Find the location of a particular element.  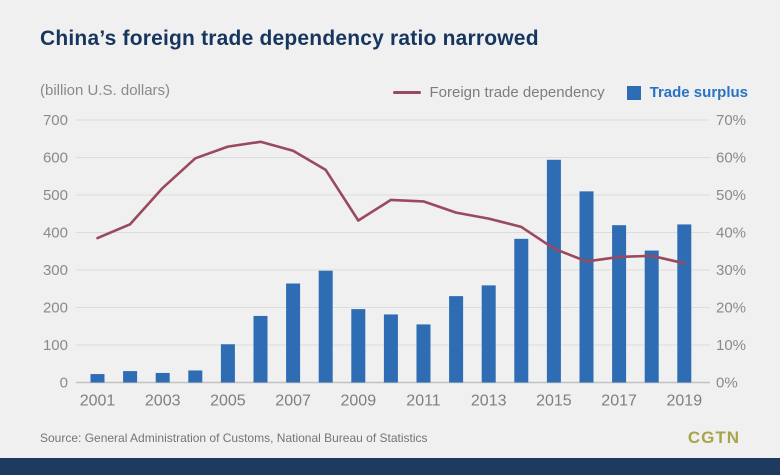

bar-2012 is located at coordinates (456, 339).